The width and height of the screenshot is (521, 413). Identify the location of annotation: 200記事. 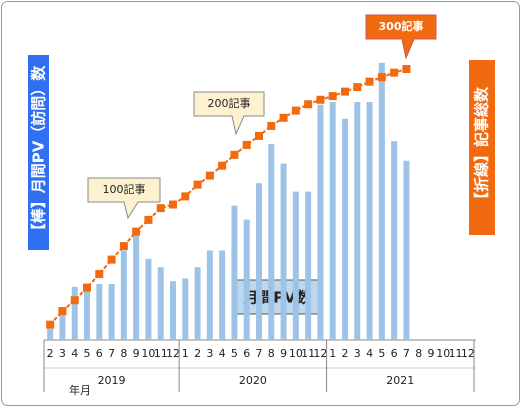
(229, 103).